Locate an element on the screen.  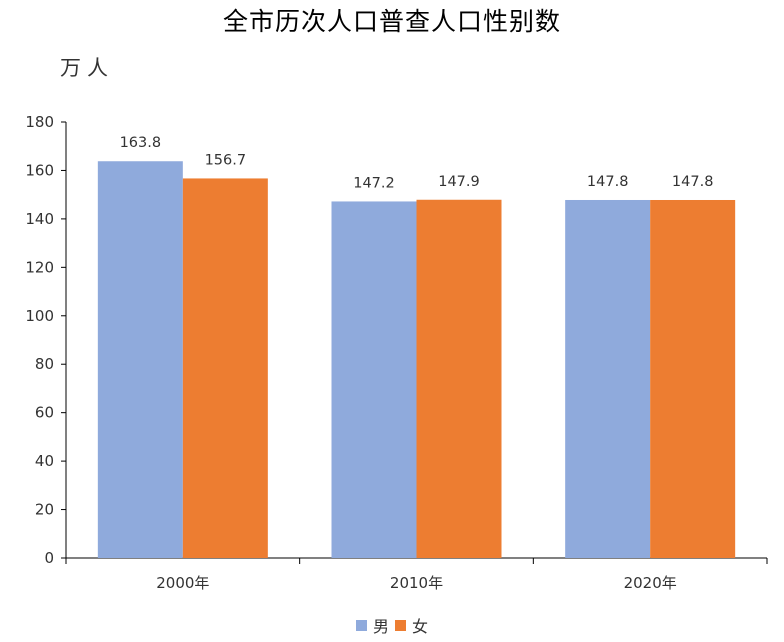
legend: 男 女 is located at coordinates (392, 625).